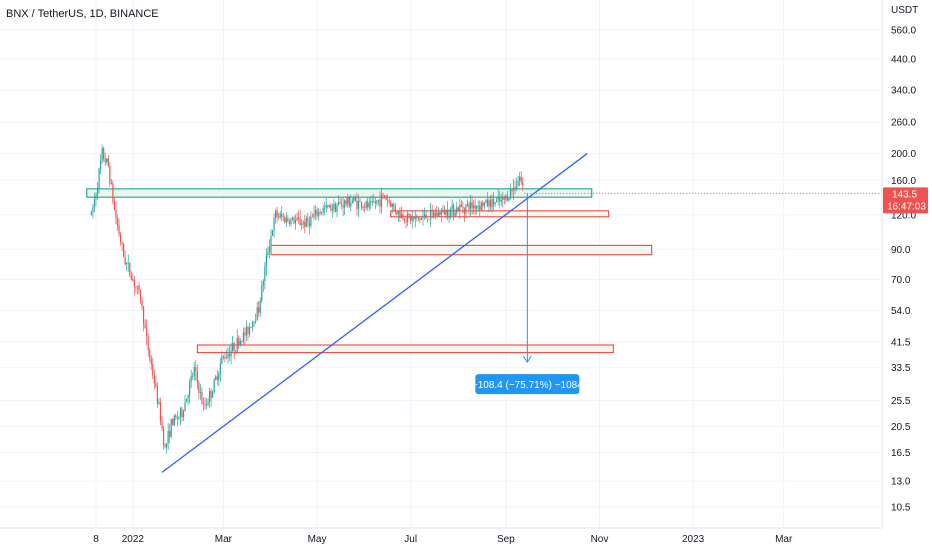 This screenshot has height=550, width=932. What do you see at coordinates (339, 193) in the screenshot?
I see `support-zone-green` at bounding box center [339, 193].